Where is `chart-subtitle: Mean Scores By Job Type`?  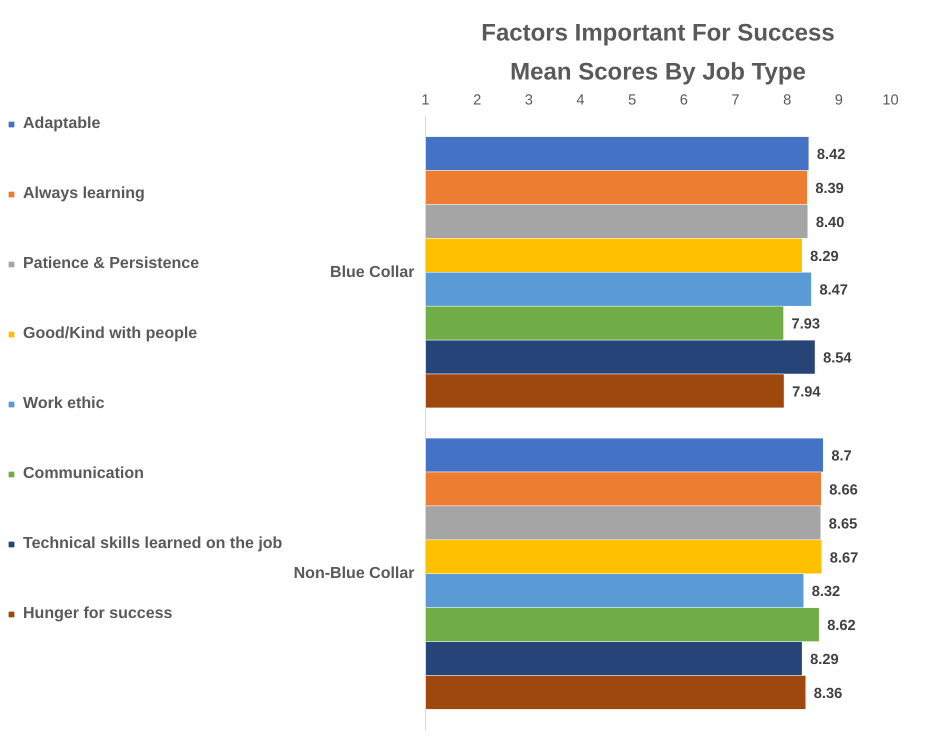 chart-subtitle: Mean Scores By Job Type is located at coordinates (658, 72).